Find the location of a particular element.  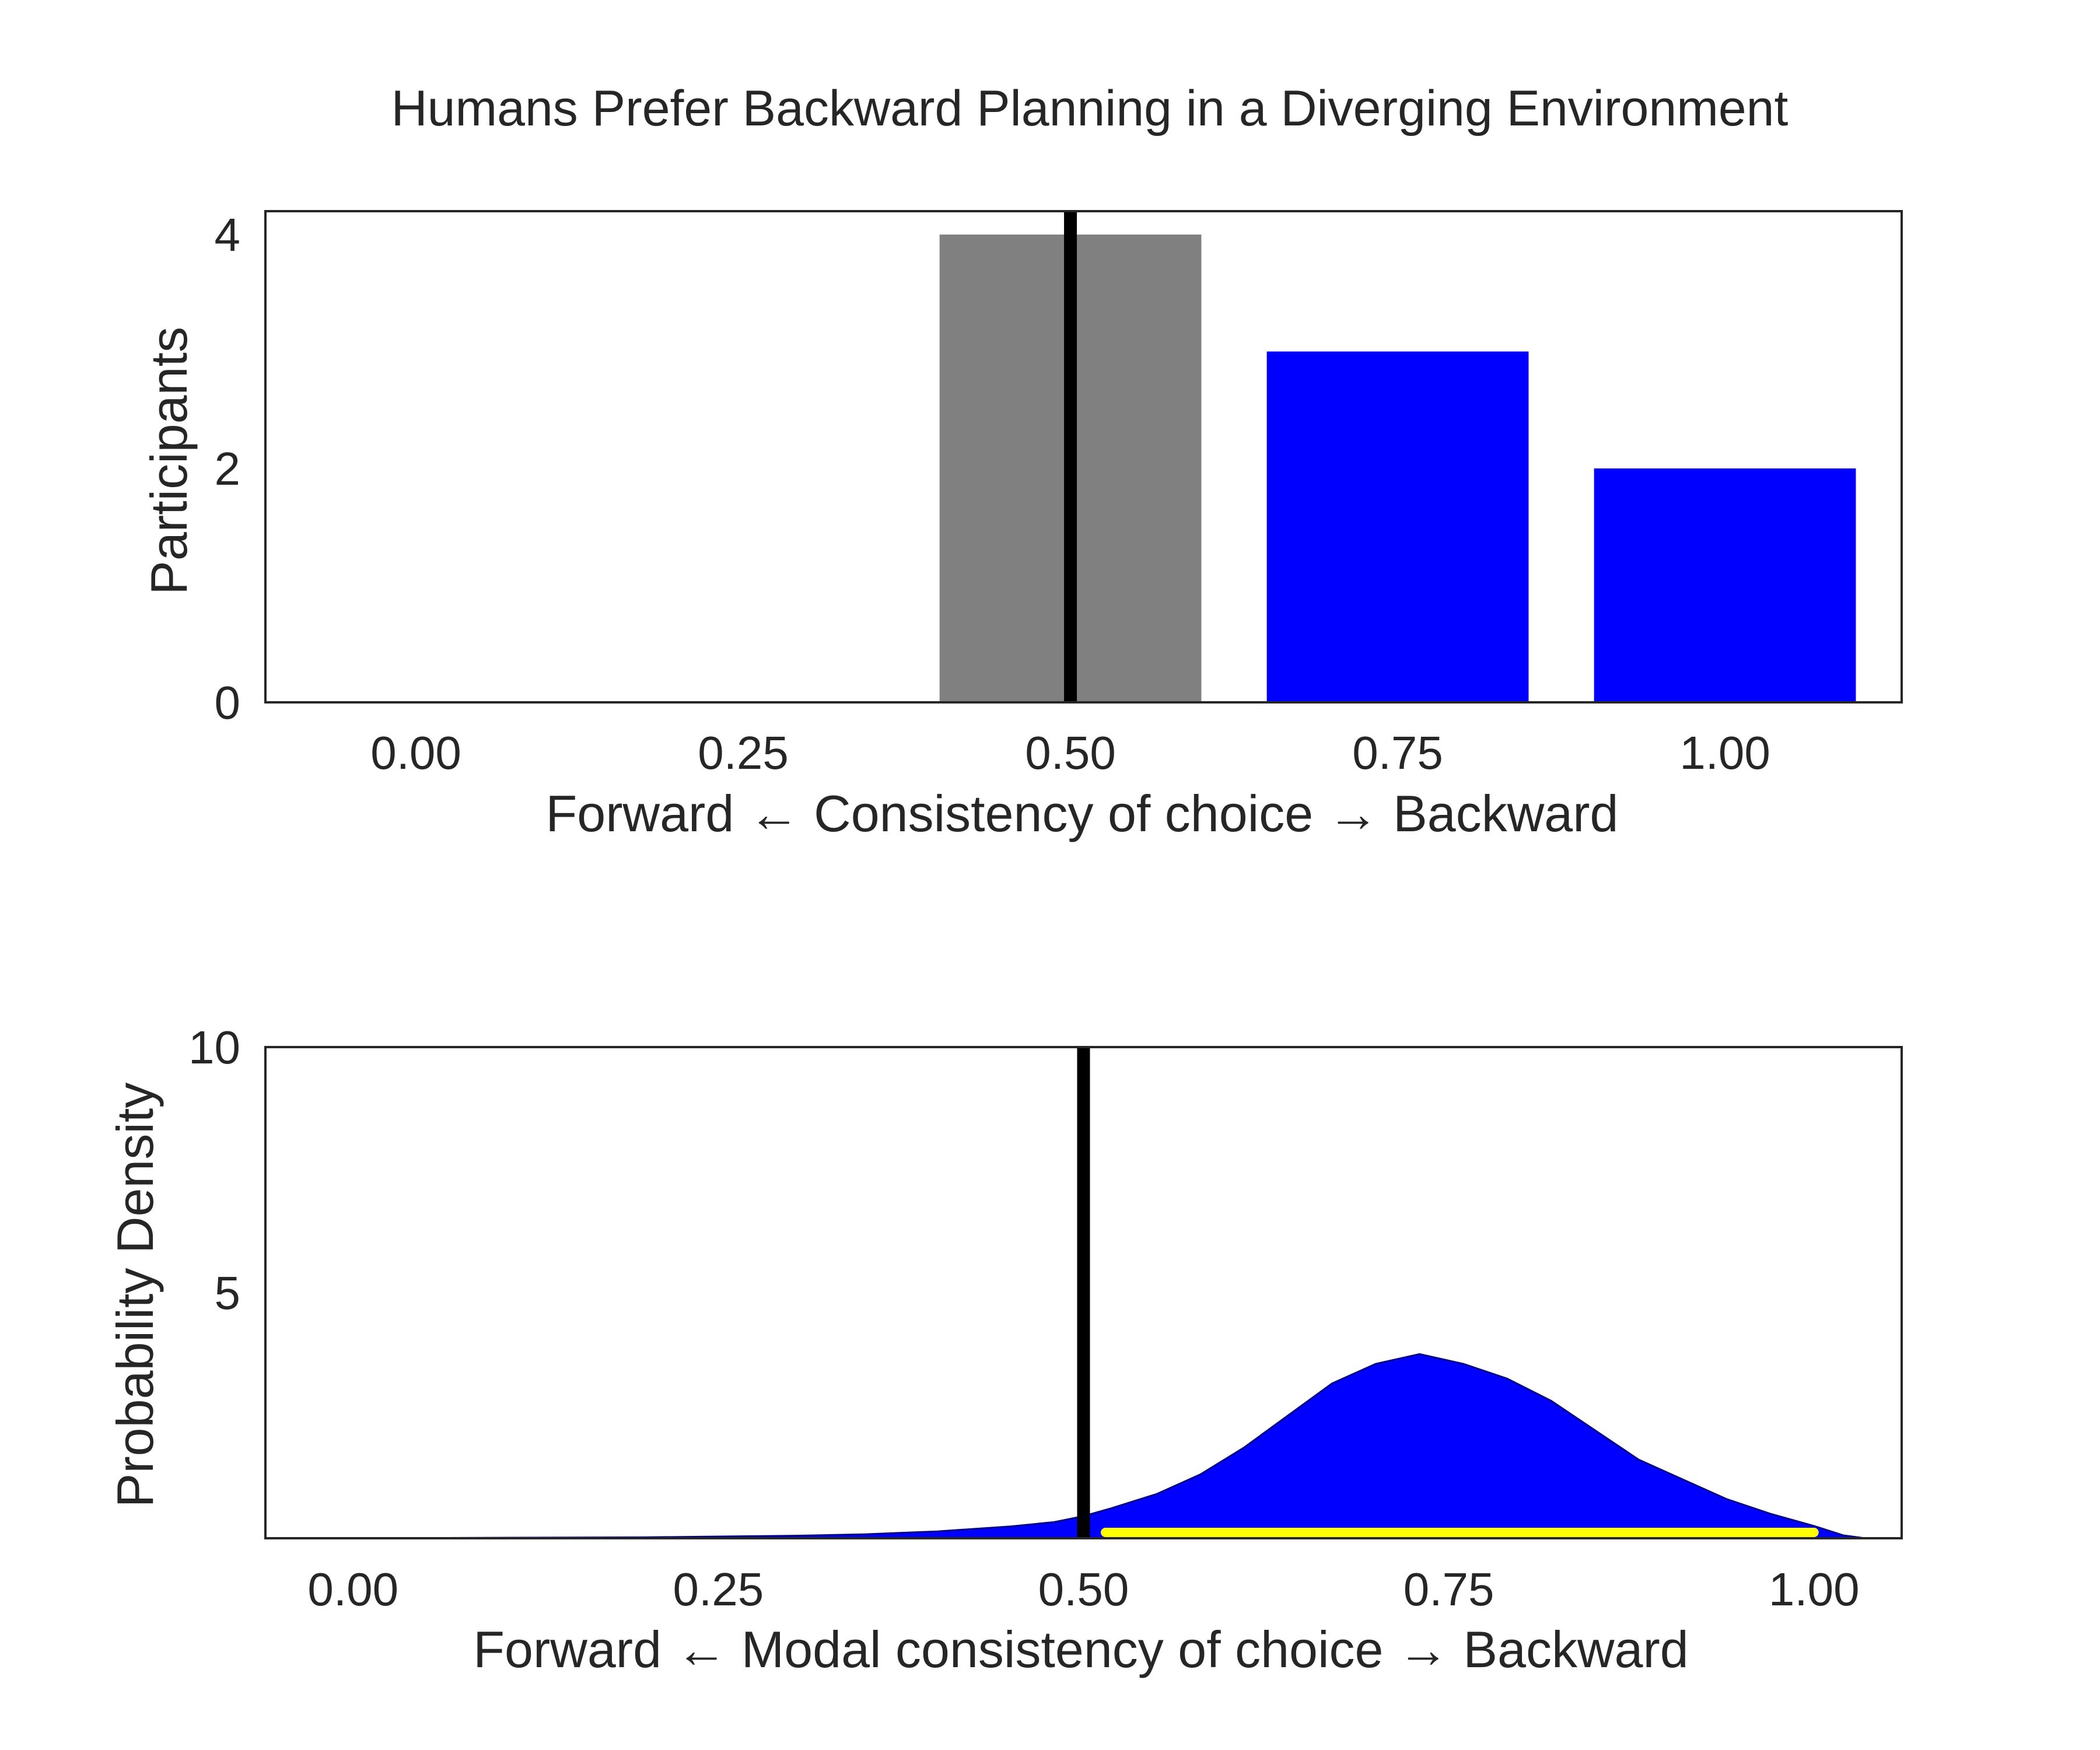

y-tick-label: 5 is located at coordinates (228, 1293).